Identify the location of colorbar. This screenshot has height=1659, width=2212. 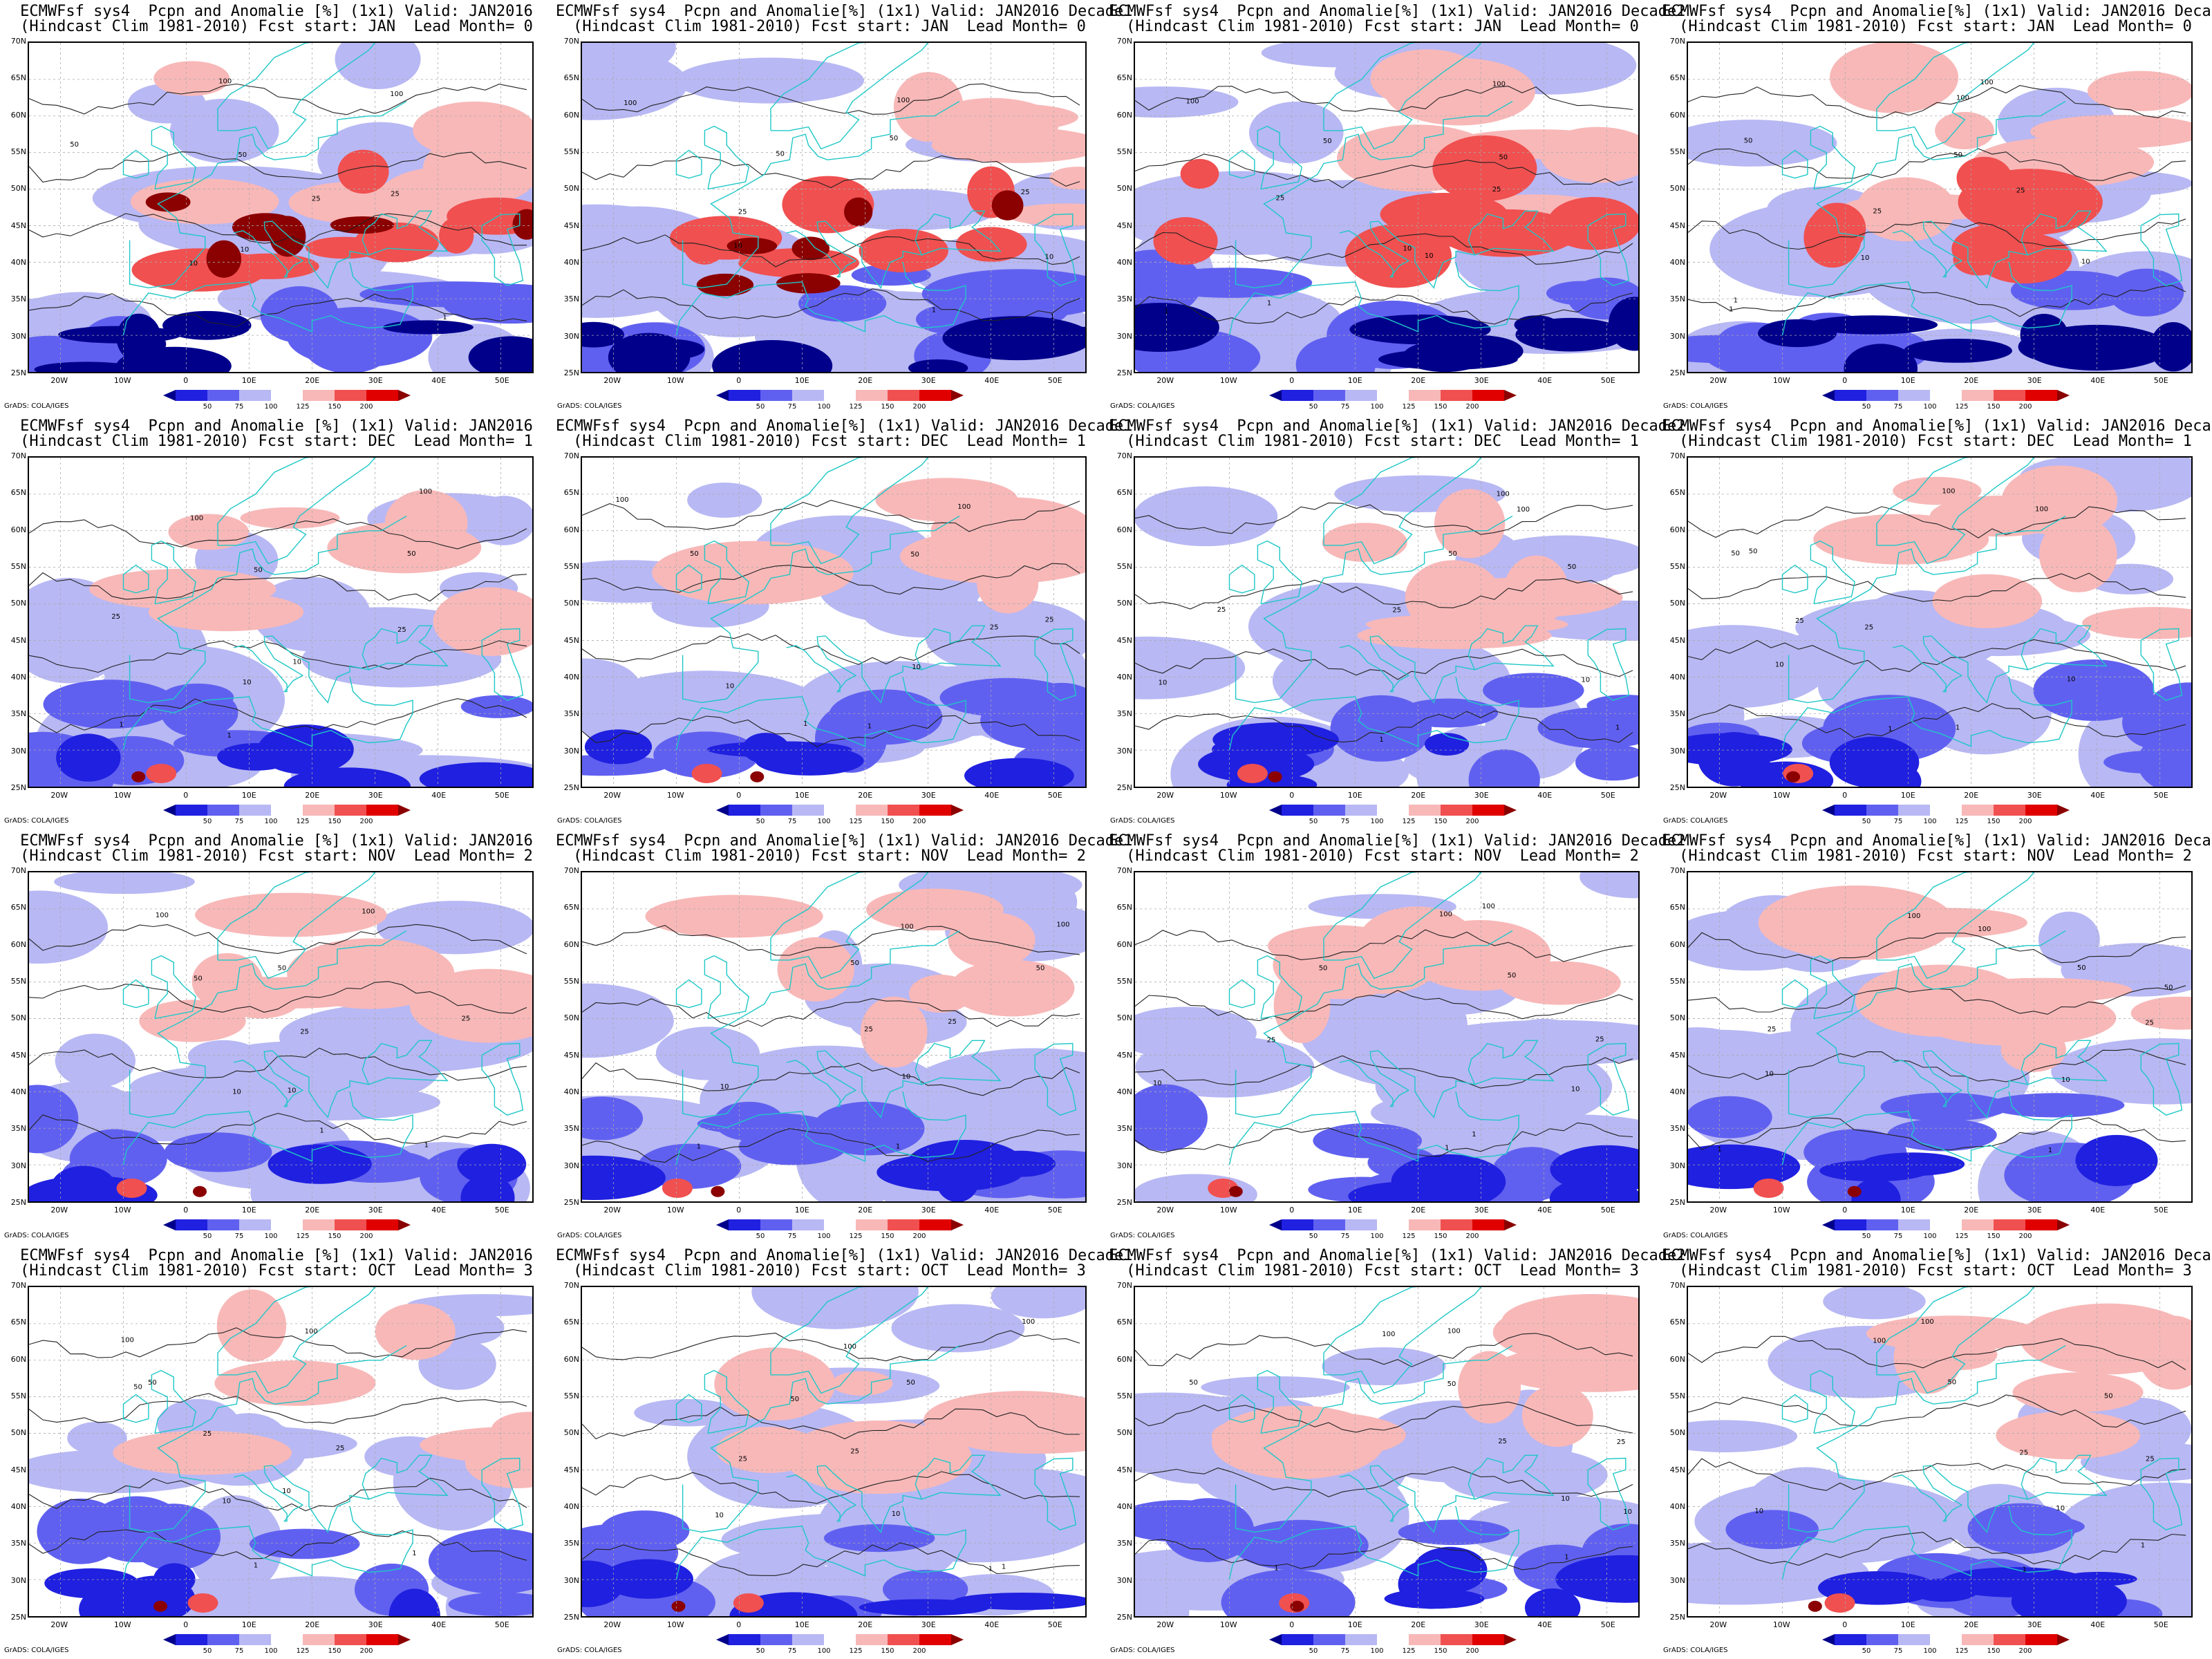
(1946, 1224).